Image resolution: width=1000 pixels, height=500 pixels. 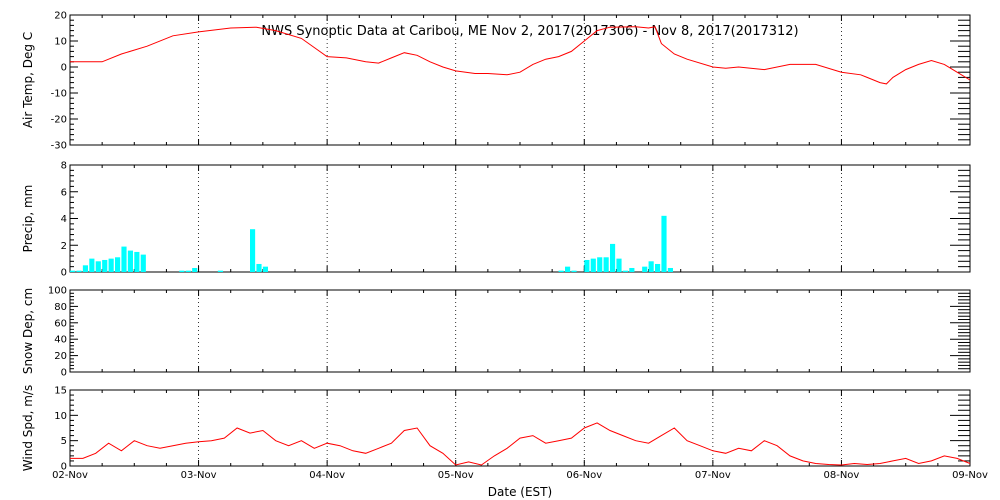 What do you see at coordinates (713, 475) in the screenshot?
I see `x-tick-label: 07-Nov` at bounding box center [713, 475].